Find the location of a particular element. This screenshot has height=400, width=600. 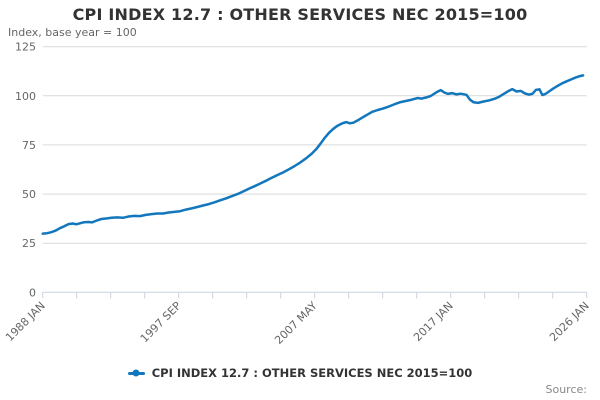

x-tick-label: 1997 SEP is located at coordinates (161, 322).